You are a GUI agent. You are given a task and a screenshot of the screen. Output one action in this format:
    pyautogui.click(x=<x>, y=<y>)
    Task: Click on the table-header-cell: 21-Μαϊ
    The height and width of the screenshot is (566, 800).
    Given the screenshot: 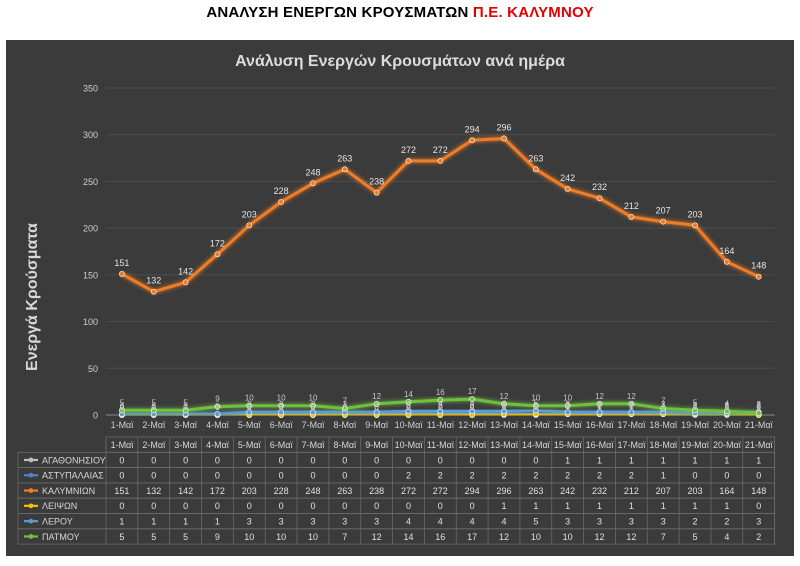 What is the action you would take?
    pyautogui.click(x=759, y=445)
    